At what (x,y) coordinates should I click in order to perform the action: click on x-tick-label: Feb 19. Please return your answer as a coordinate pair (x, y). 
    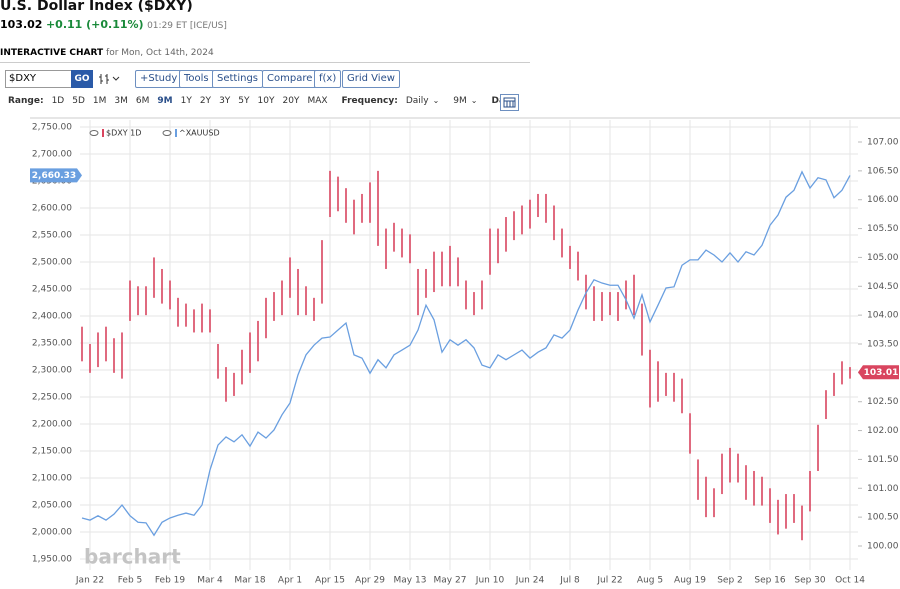
    Looking at the image, I should click on (170, 581).